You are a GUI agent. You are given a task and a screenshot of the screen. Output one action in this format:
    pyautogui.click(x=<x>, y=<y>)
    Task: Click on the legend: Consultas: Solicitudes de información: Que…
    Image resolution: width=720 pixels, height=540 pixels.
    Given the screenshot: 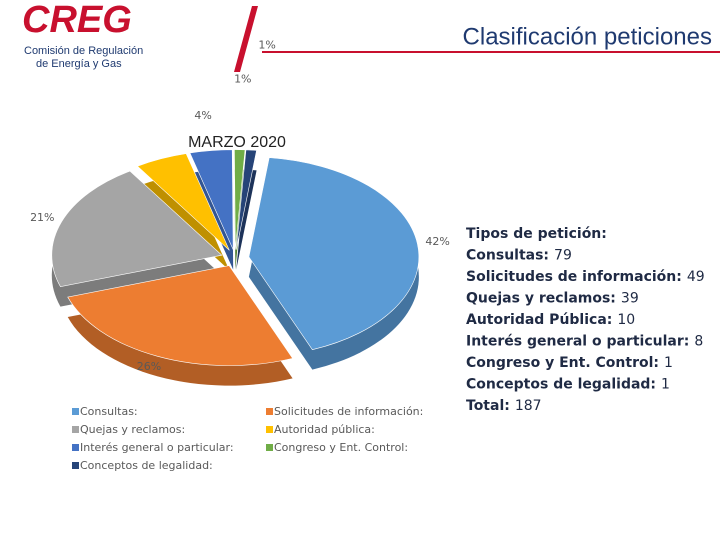 What is the action you would take?
    pyautogui.click(x=247, y=438)
    